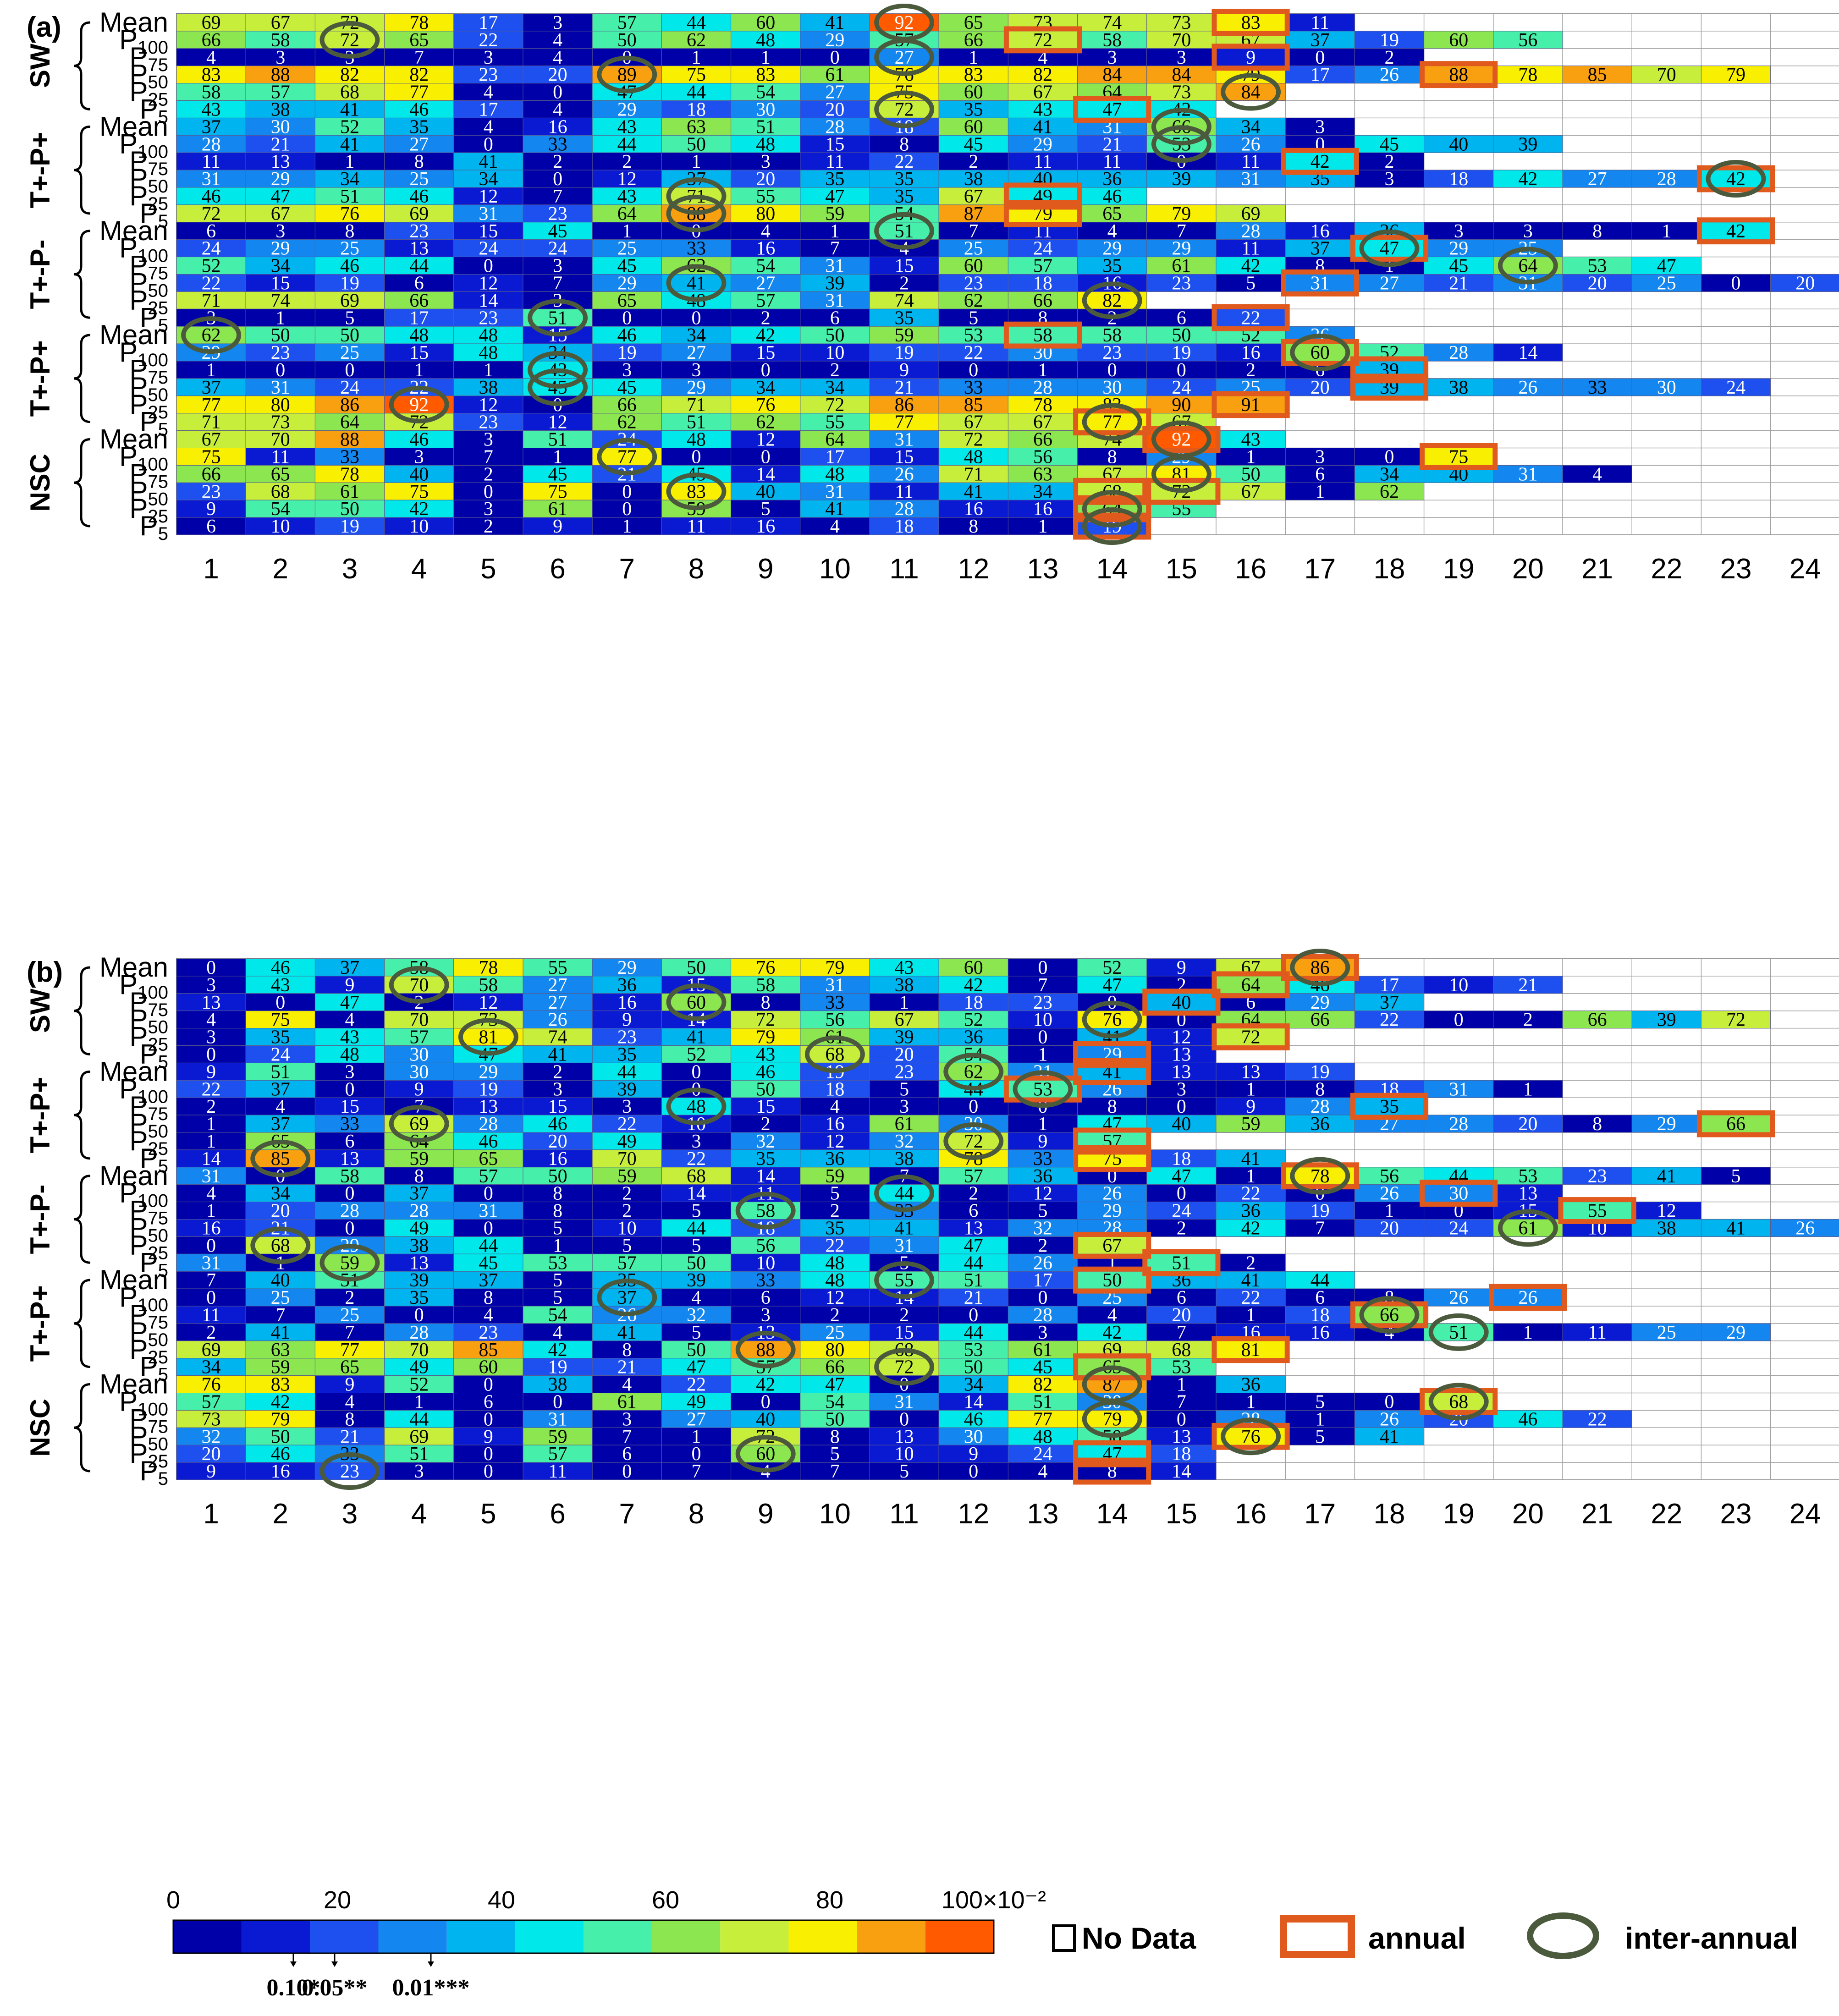  I want to click on cell-value: 1, so click(1528, 1332).